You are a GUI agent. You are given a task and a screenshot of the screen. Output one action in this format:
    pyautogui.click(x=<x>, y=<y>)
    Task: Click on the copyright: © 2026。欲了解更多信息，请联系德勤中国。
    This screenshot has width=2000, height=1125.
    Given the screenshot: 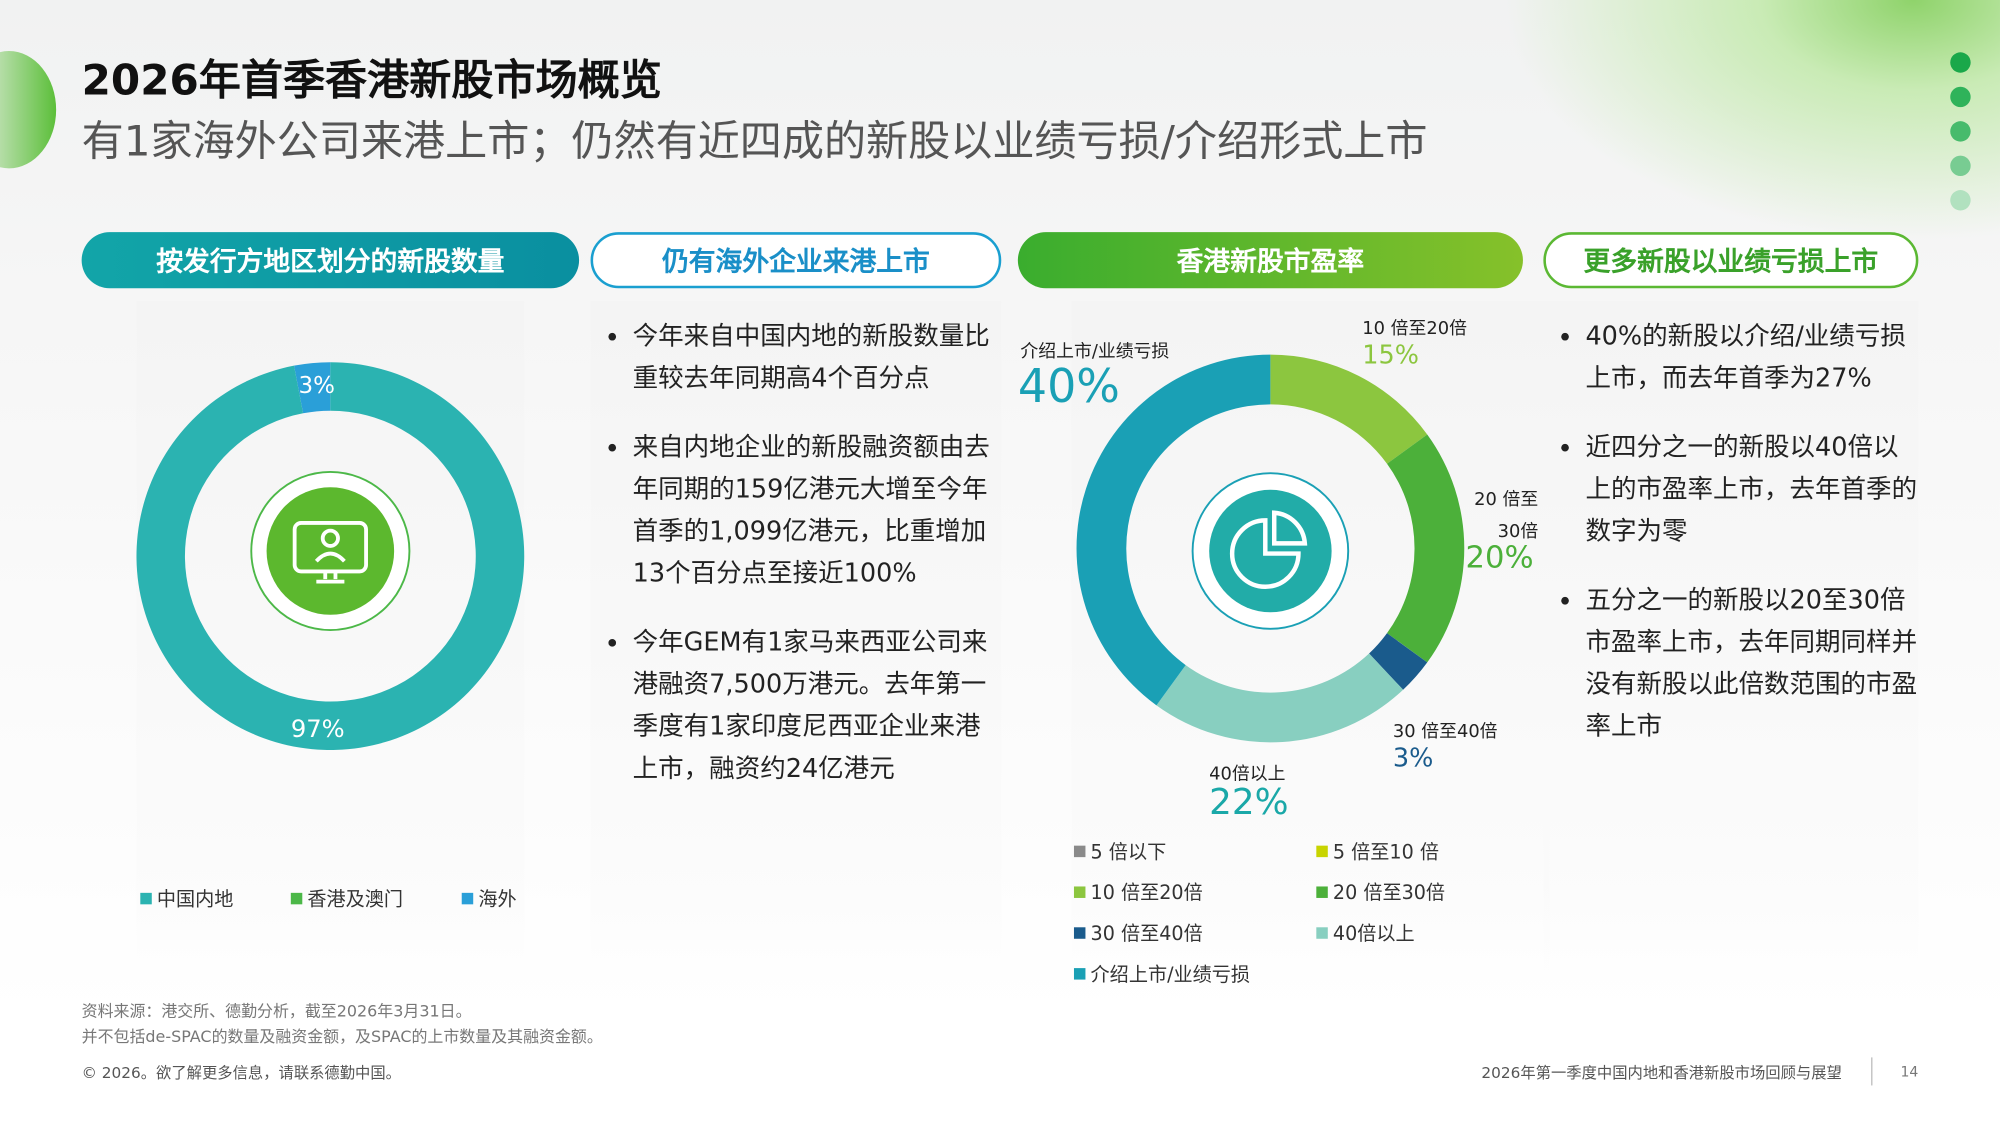 What is the action you would take?
    pyautogui.click(x=241, y=1072)
    